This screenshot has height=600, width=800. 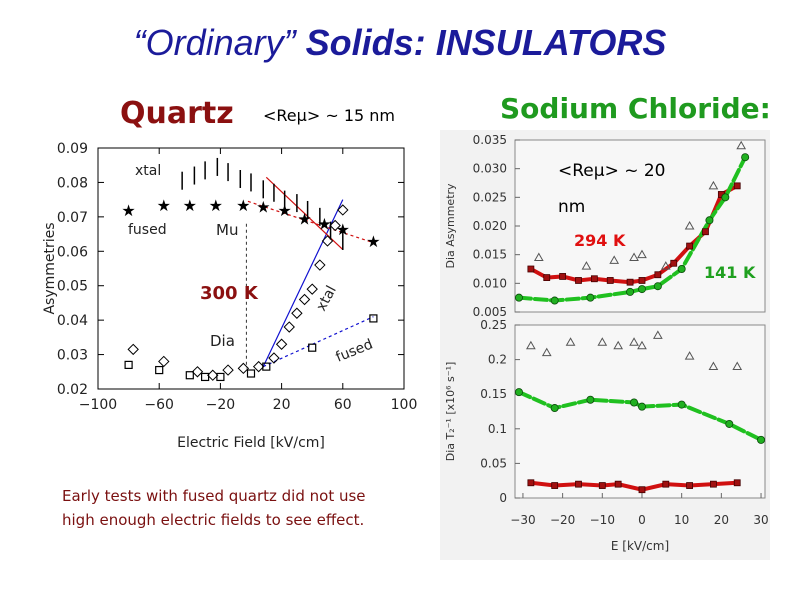 What do you see at coordinates (450, 226) in the screenshot?
I see `nacl-top-y-axis-label: Dia Asymmetry` at bounding box center [450, 226].